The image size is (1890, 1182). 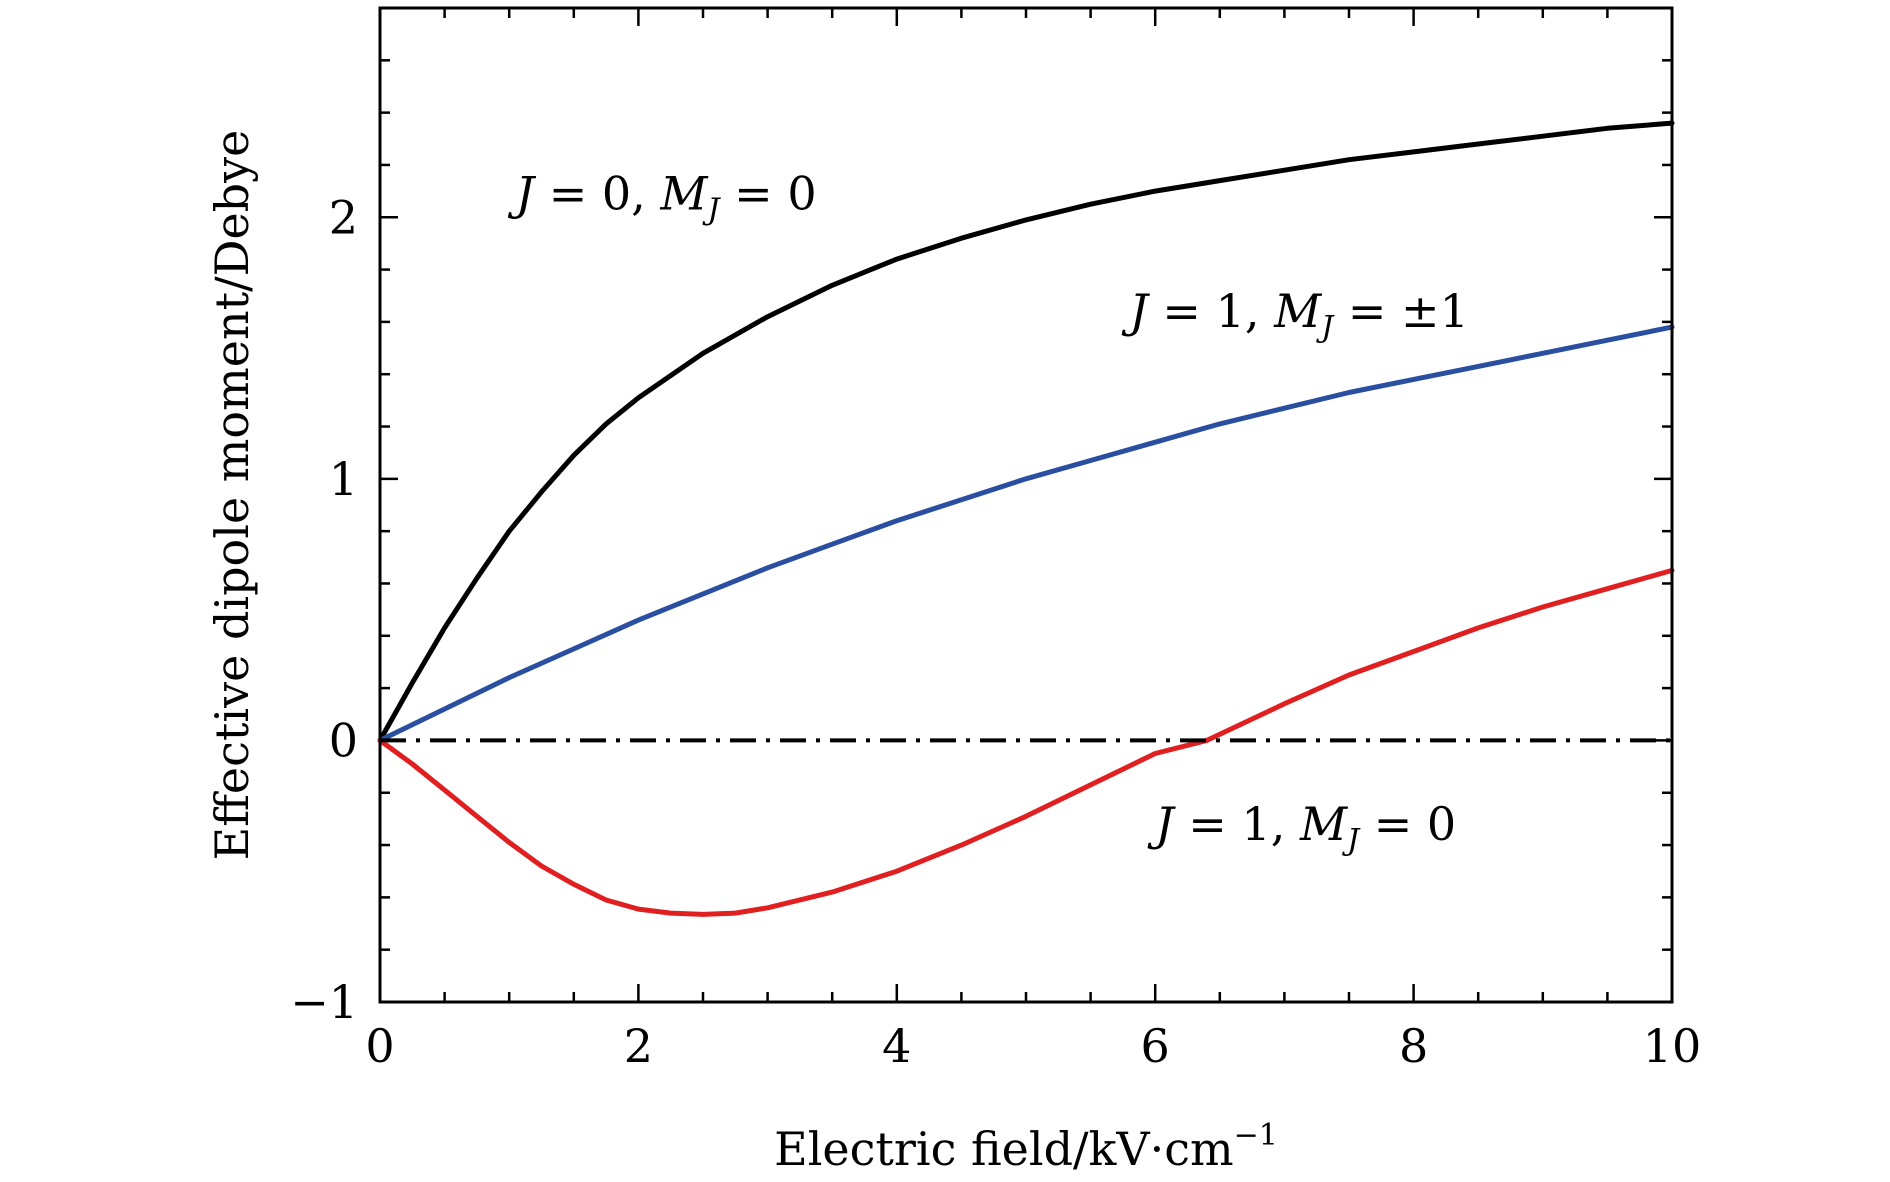 What do you see at coordinates (343, 740) in the screenshot?
I see `y-tick-label: 0` at bounding box center [343, 740].